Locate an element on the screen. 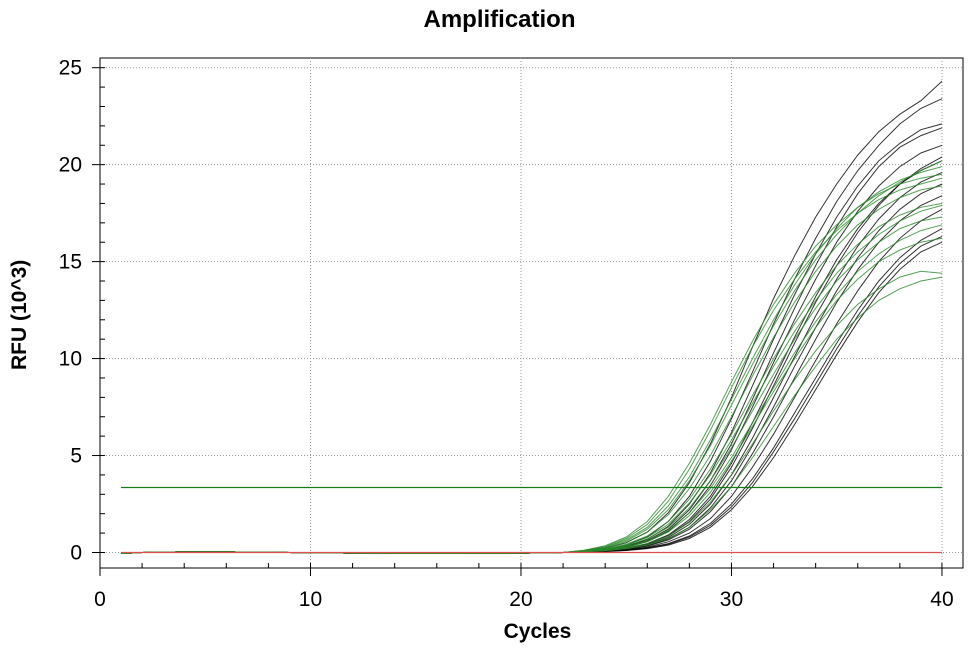 This screenshot has width=969, height=650. x-tick-label: 40 is located at coordinates (941, 599).